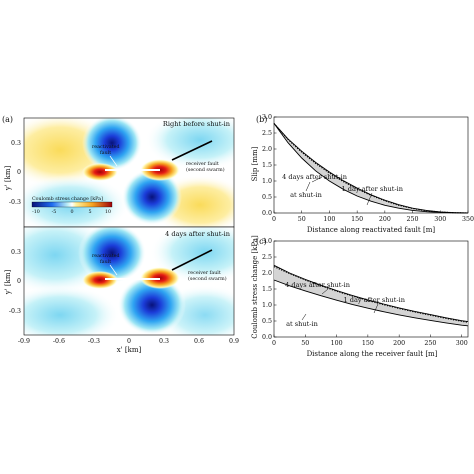 The image size is (474, 474). Describe the element at coordinates (399, 343) in the screenshot. I see `chart-c-xtick-label: 200` at that location.